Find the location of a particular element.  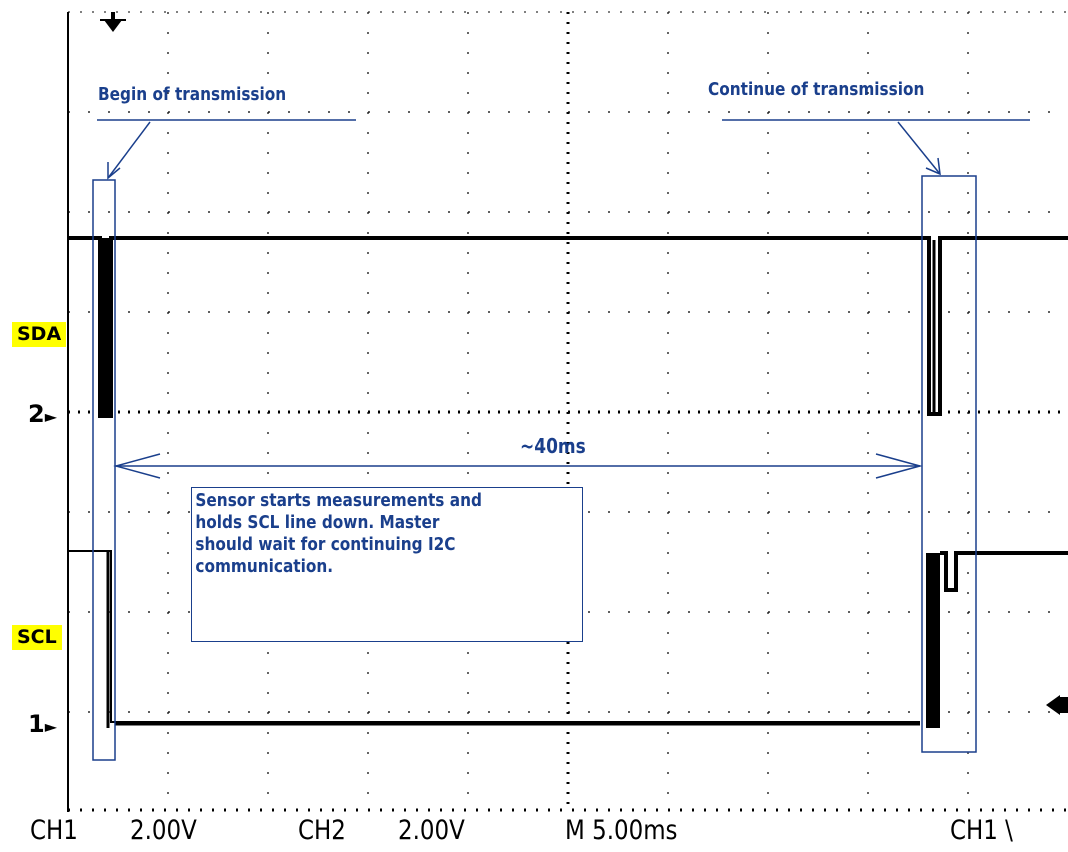

begin-leader is located at coordinates (129, 150).